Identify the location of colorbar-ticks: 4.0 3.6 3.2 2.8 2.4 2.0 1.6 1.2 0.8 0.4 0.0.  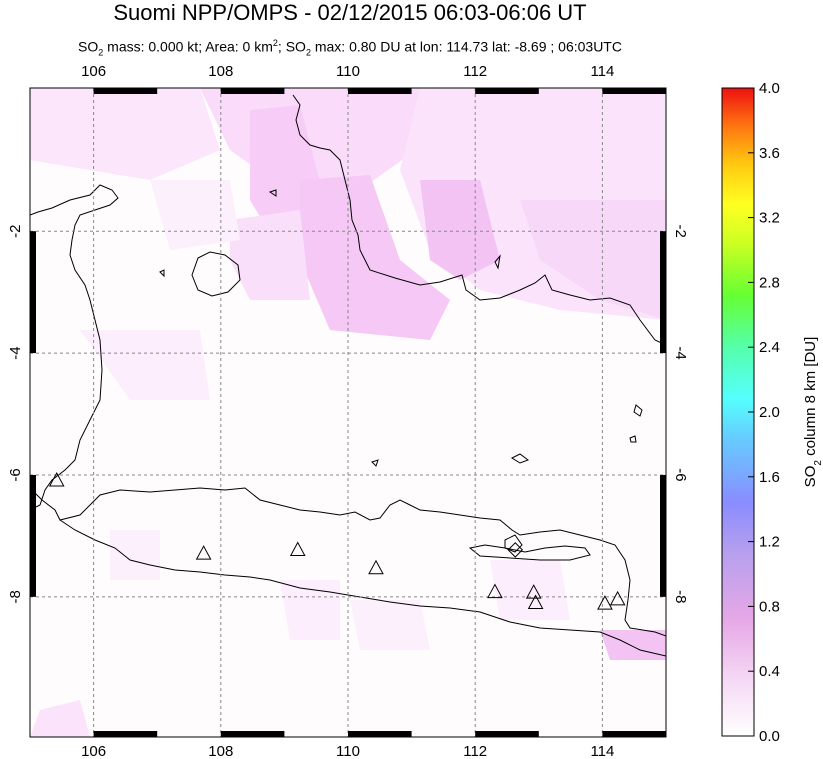
(764, 412).